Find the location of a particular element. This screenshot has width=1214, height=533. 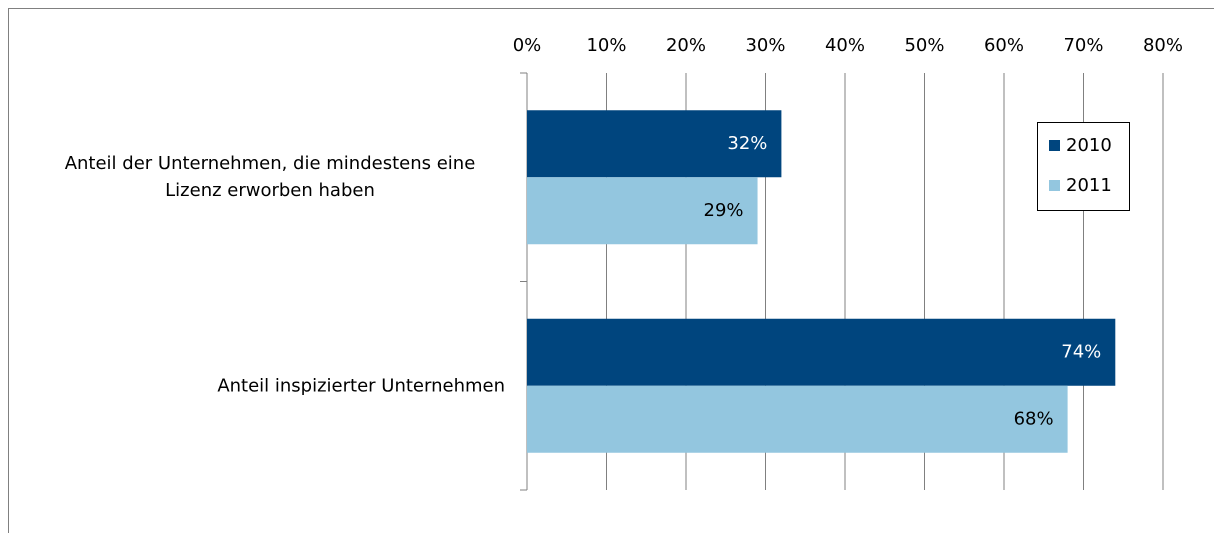

data-label: 68% is located at coordinates (1034, 418).